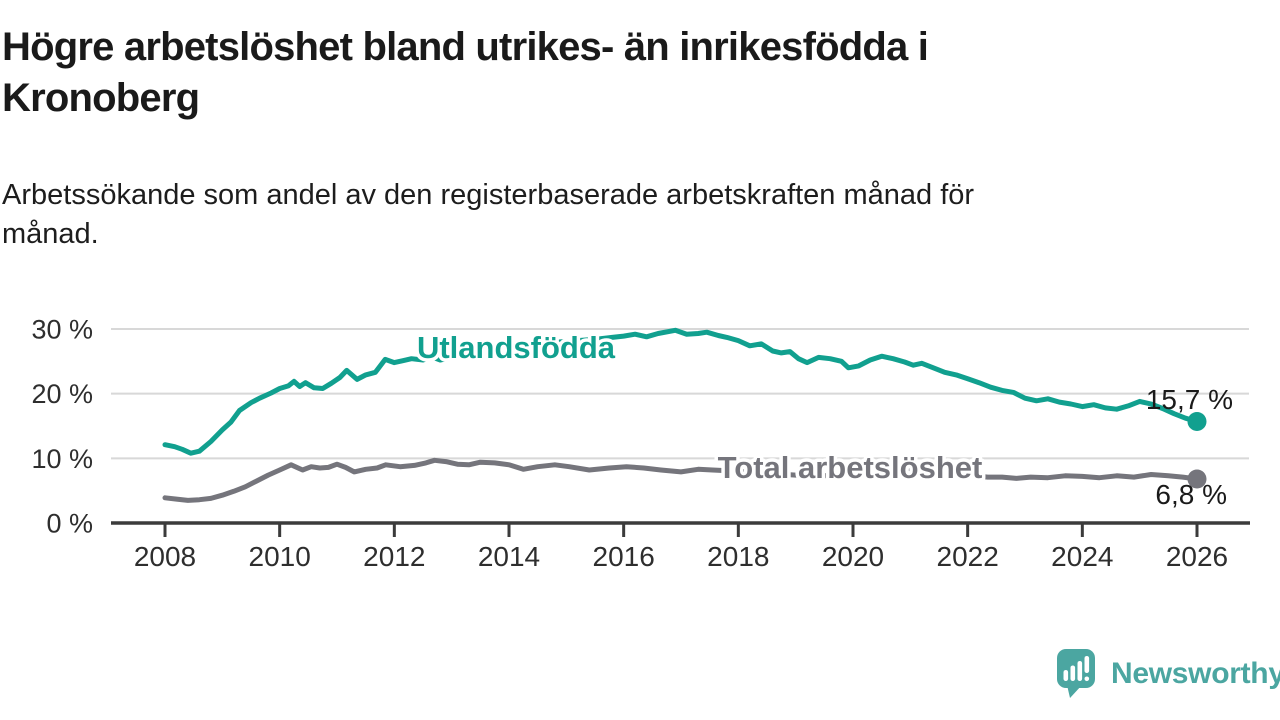 The height and width of the screenshot is (720, 1280). Describe the element at coordinates (165, 556) in the screenshot. I see `x-axis-tick-label: 2008` at that location.